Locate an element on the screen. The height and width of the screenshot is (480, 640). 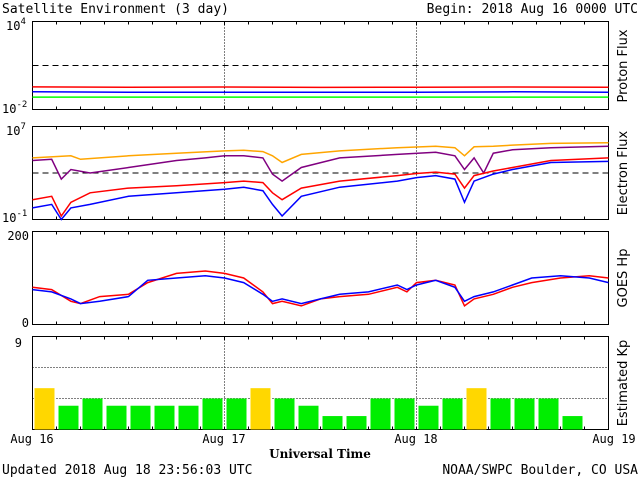
svg-text: 10⁻¹ is located at coordinates (14, 217).